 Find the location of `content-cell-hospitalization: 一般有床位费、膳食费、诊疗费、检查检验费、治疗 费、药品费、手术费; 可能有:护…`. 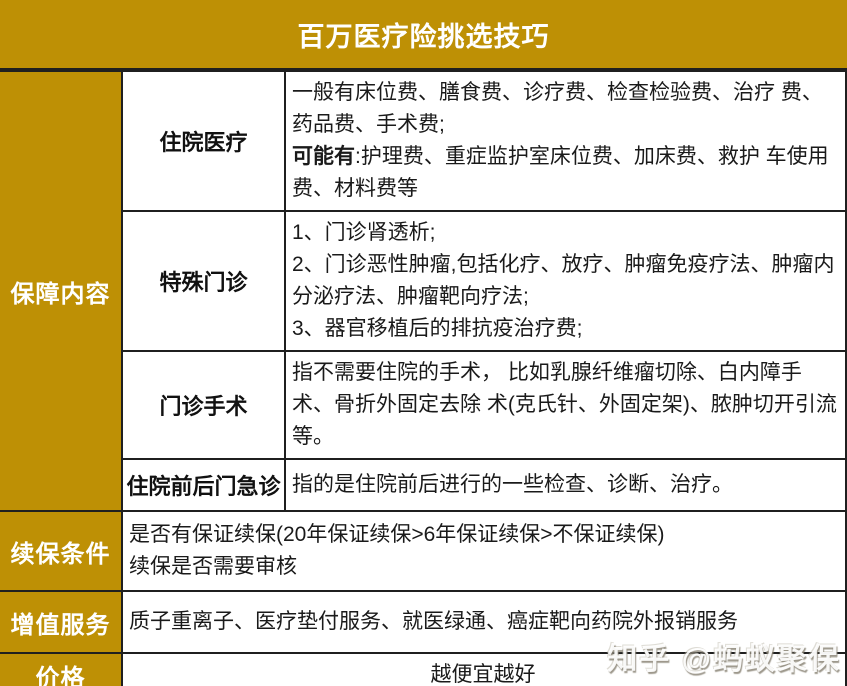

content-cell-hospitalization: 一般有床位费、膳食费、诊疗费、检查检验费、治疗 费、药品费、手术费; 可能有:护… is located at coordinates (565, 141).